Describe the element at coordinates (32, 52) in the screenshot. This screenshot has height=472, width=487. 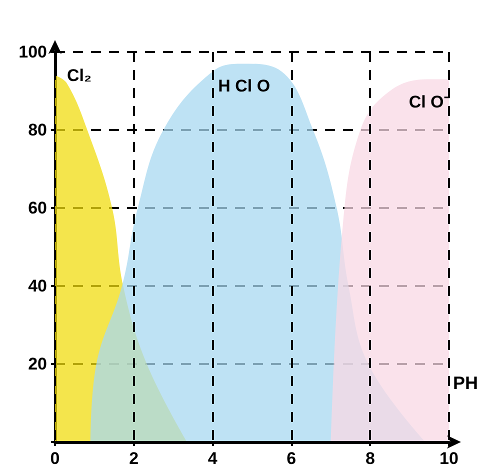
I see `y-tick-label: 100` at that location.